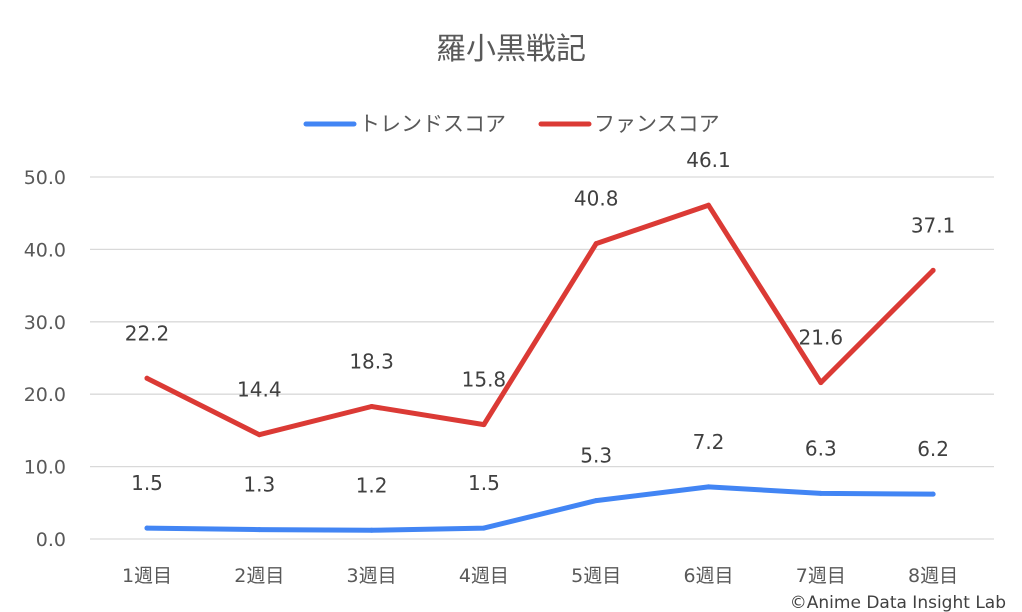 The image size is (1022, 612). Describe the element at coordinates (45, 468) in the screenshot. I see `y-tick-label: 10.0` at that location.